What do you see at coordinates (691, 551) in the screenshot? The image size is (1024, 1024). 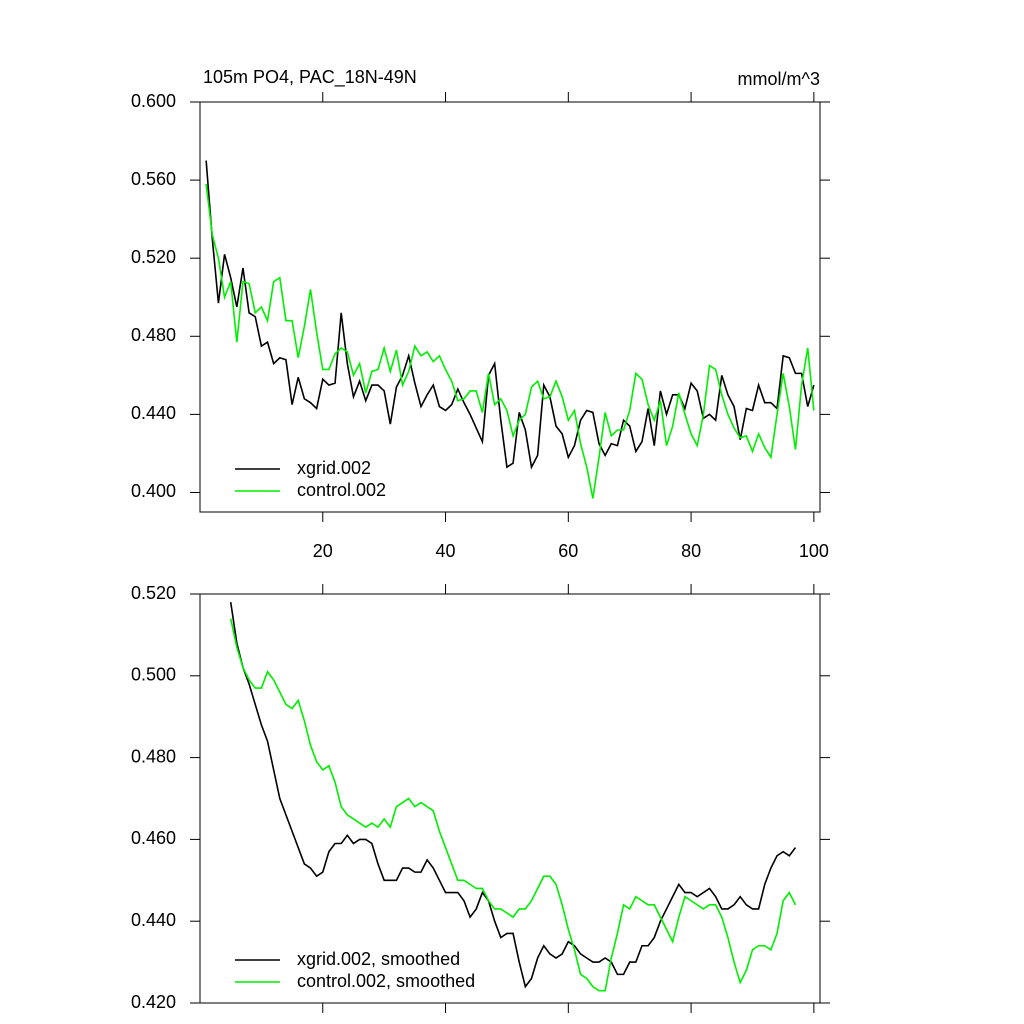 I see `x-tick-label: 80` at bounding box center [691, 551].